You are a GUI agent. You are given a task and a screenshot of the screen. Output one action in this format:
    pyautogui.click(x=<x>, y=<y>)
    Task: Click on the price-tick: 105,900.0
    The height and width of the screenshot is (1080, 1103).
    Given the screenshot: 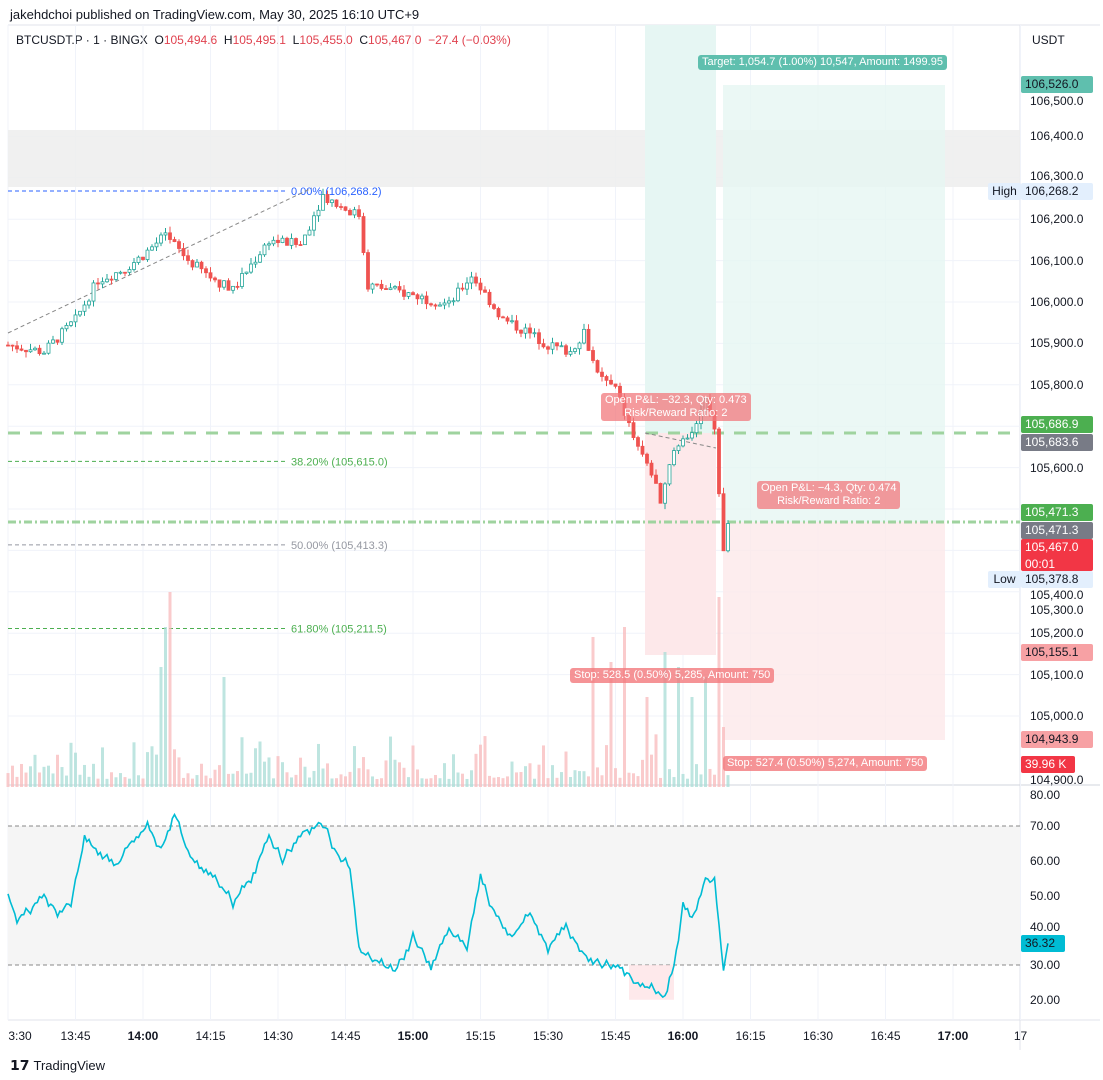 What is the action you would take?
    pyautogui.click(x=1057, y=343)
    